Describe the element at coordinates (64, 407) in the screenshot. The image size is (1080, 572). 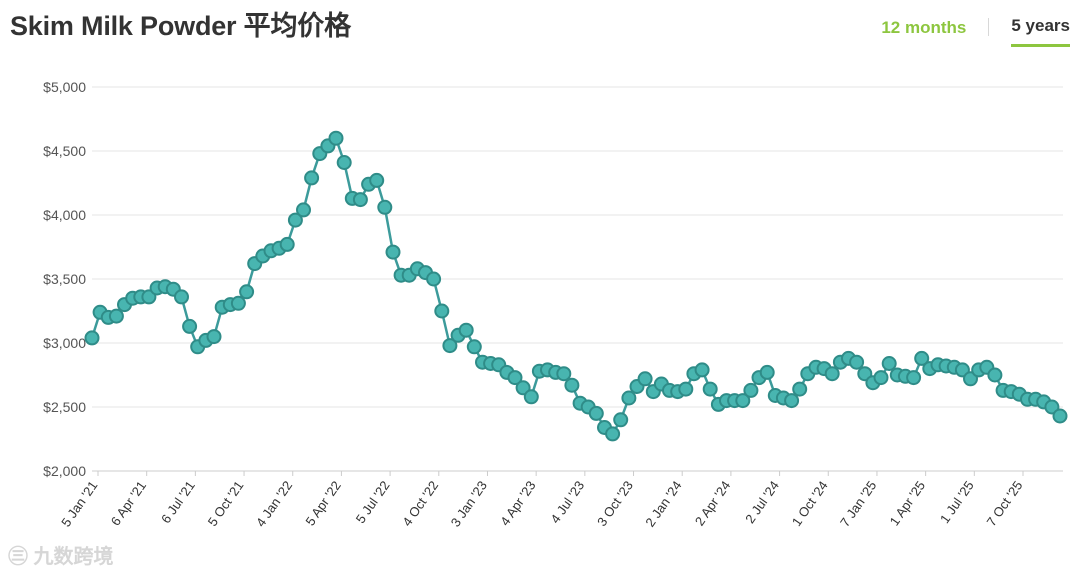
I see `y-tick-label: $2,500` at that location.